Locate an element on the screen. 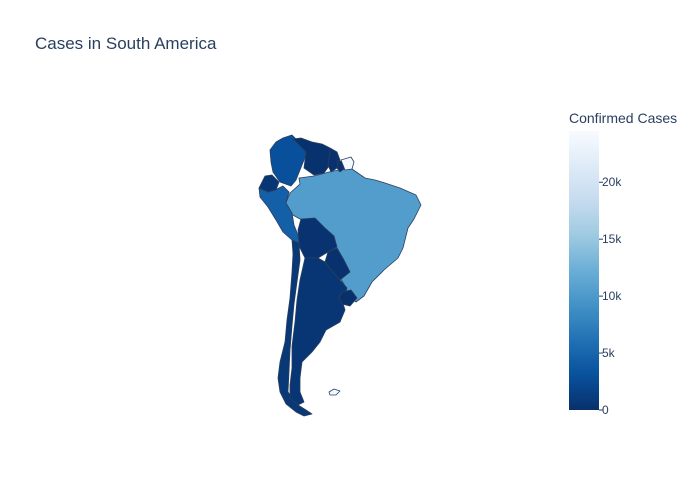 The width and height of the screenshot is (700, 500). country-argentina: Argentina is located at coordinates (318, 331).